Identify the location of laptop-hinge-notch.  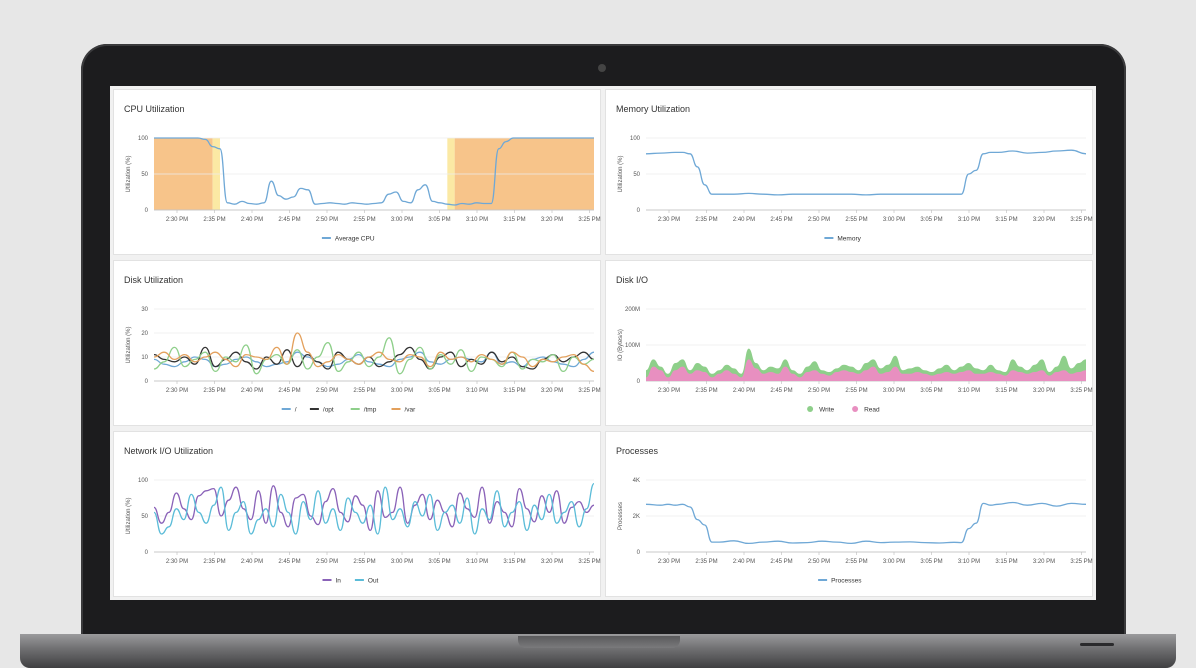
(599, 642).